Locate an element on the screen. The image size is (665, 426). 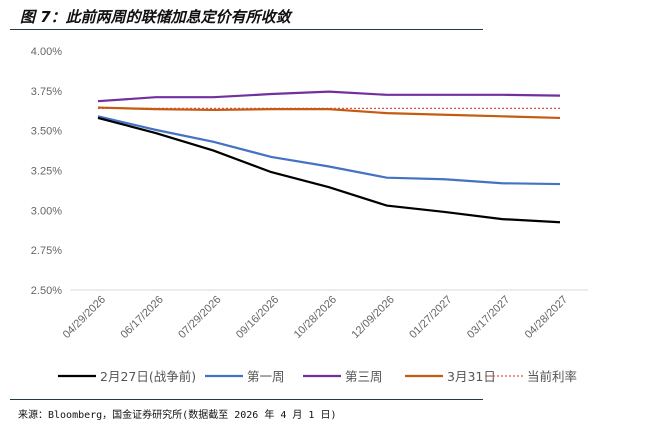
figure-title: 图 7：此前两周的联储加息定价有所收敛 is located at coordinates (155, 17).